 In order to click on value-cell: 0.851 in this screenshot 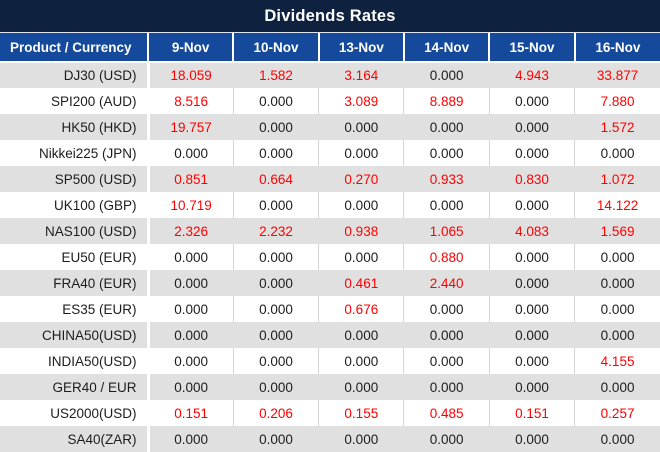, I will do `click(190, 179)`.